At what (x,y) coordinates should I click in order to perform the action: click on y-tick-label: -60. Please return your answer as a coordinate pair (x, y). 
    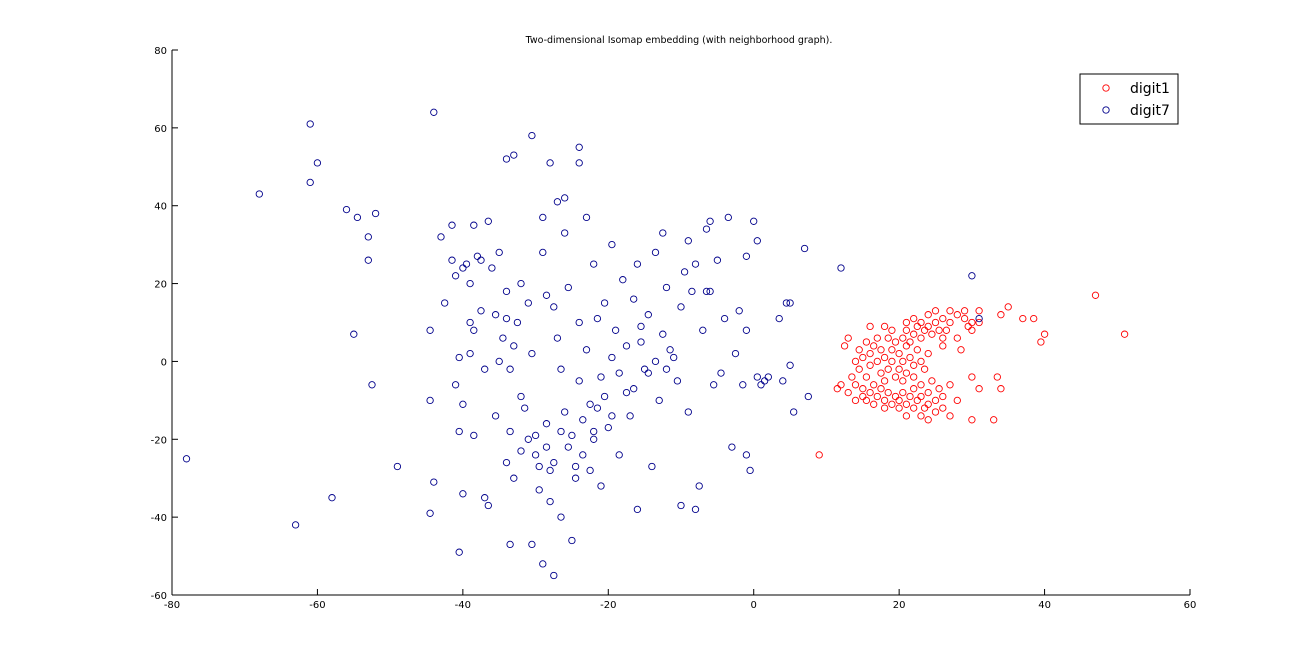
    Looking at the image, I should click on (159, 596).